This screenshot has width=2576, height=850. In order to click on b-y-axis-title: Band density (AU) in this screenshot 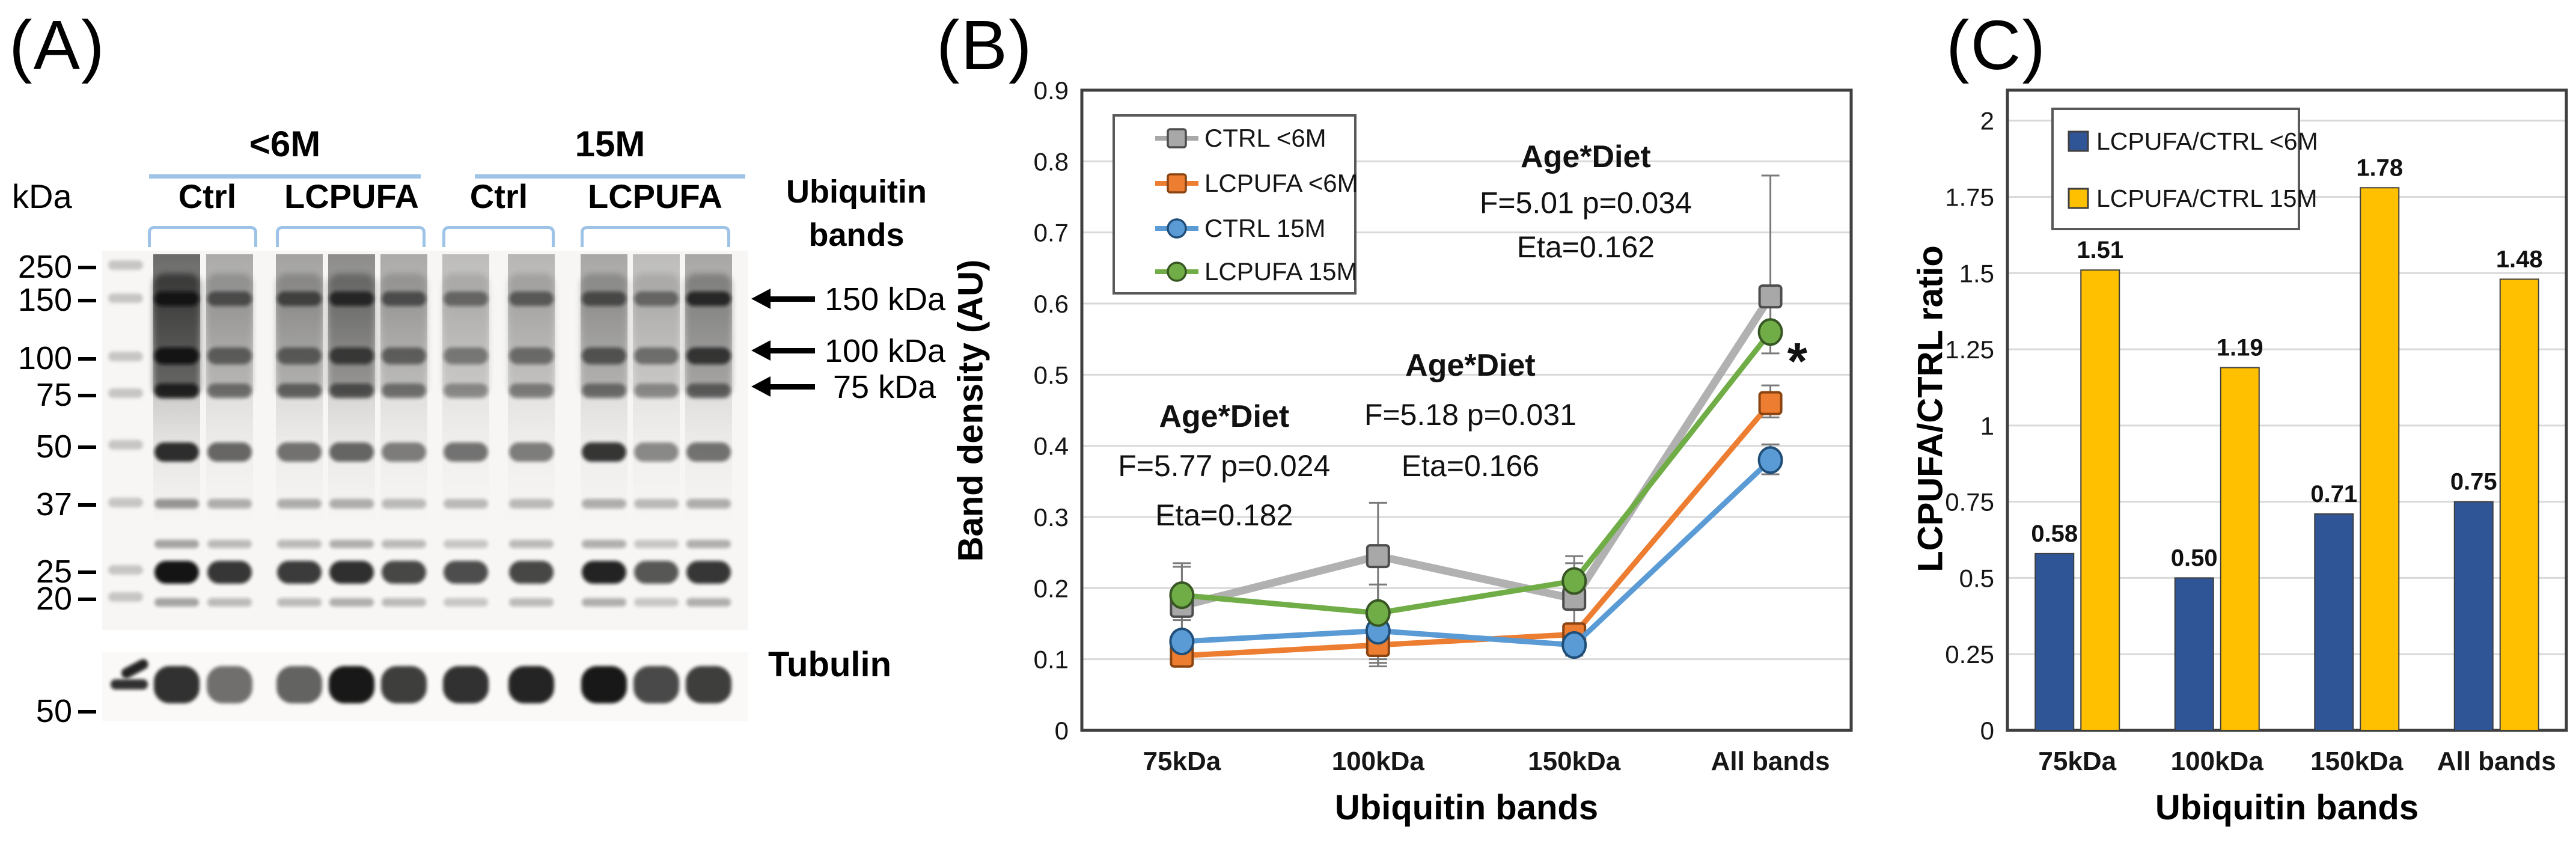, I will do `click(970, 410)`.